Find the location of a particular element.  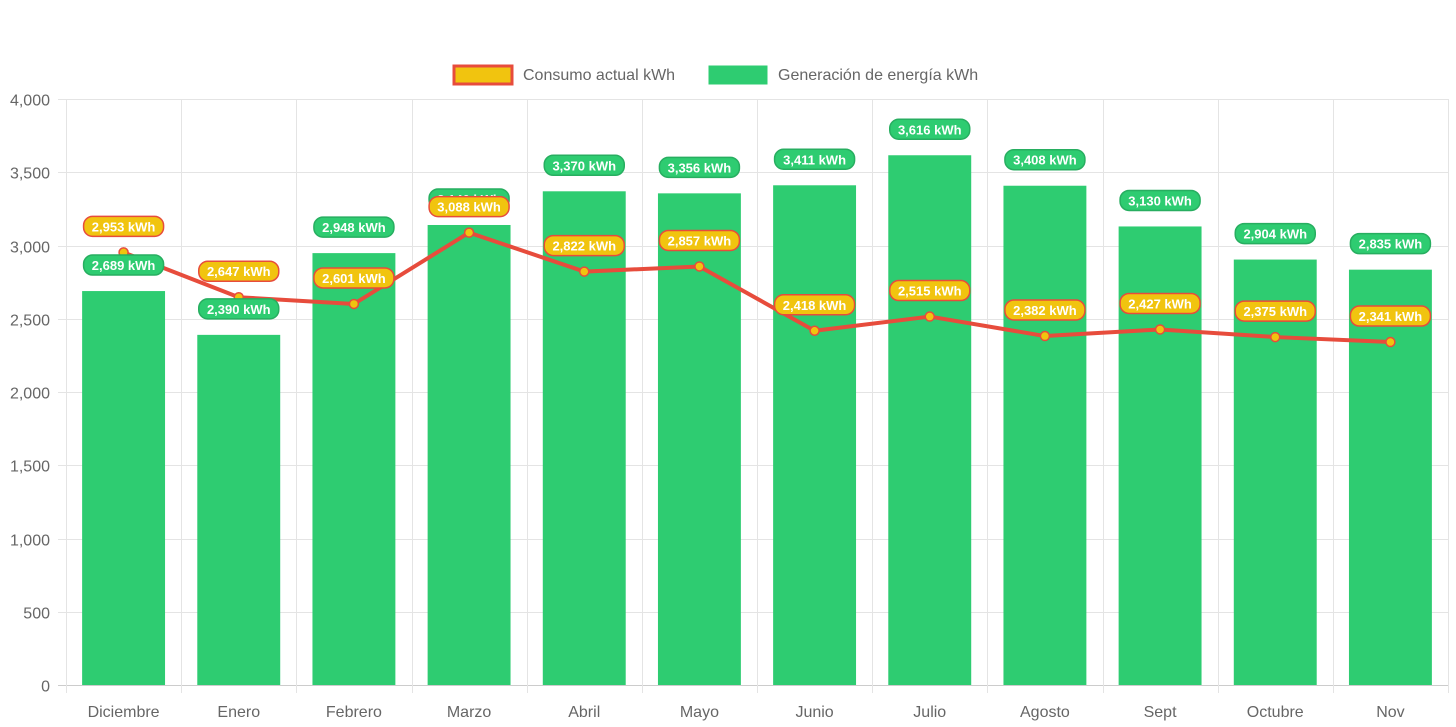

data-label-consumo-text: 2,427 kWh is located at coordinates (1160, 303).